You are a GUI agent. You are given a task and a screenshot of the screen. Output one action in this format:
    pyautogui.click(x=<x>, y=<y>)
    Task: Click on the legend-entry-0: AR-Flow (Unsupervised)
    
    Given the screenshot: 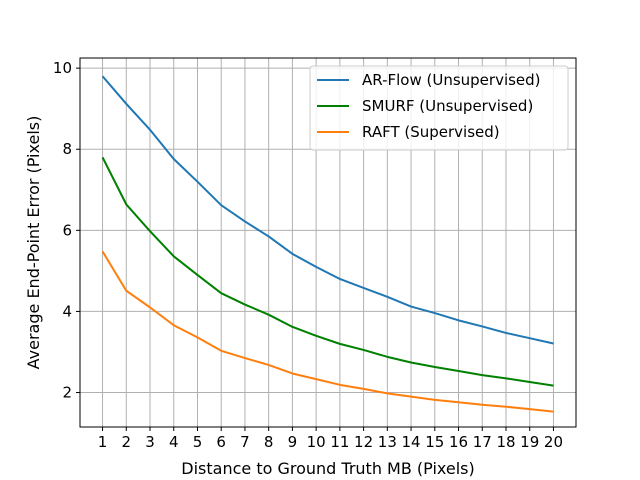 What is the action you would take?
    pyautogui.click(x=451, y=80)
    